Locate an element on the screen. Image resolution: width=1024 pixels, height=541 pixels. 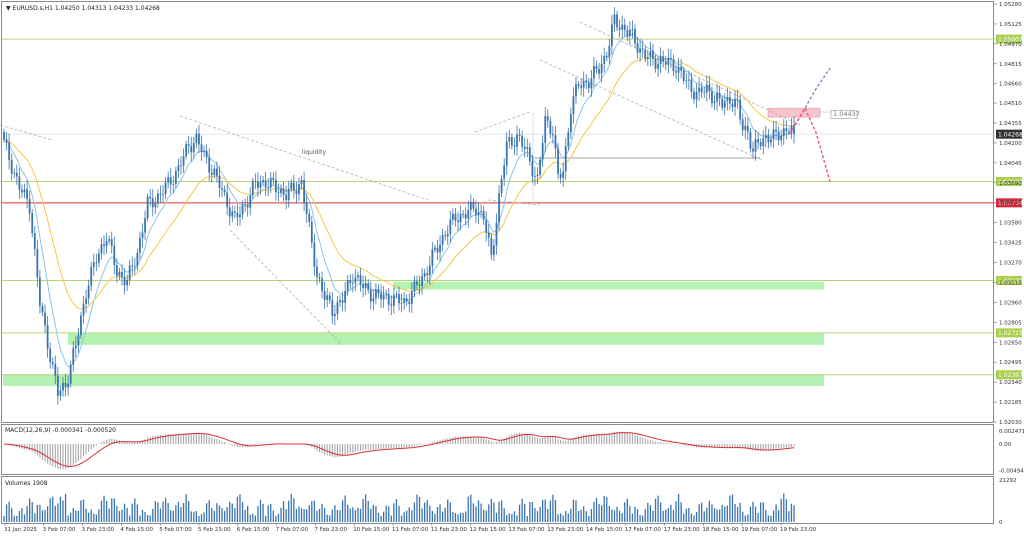
price-axis-label: 1.03735 is located at coordinates (1010, 204).